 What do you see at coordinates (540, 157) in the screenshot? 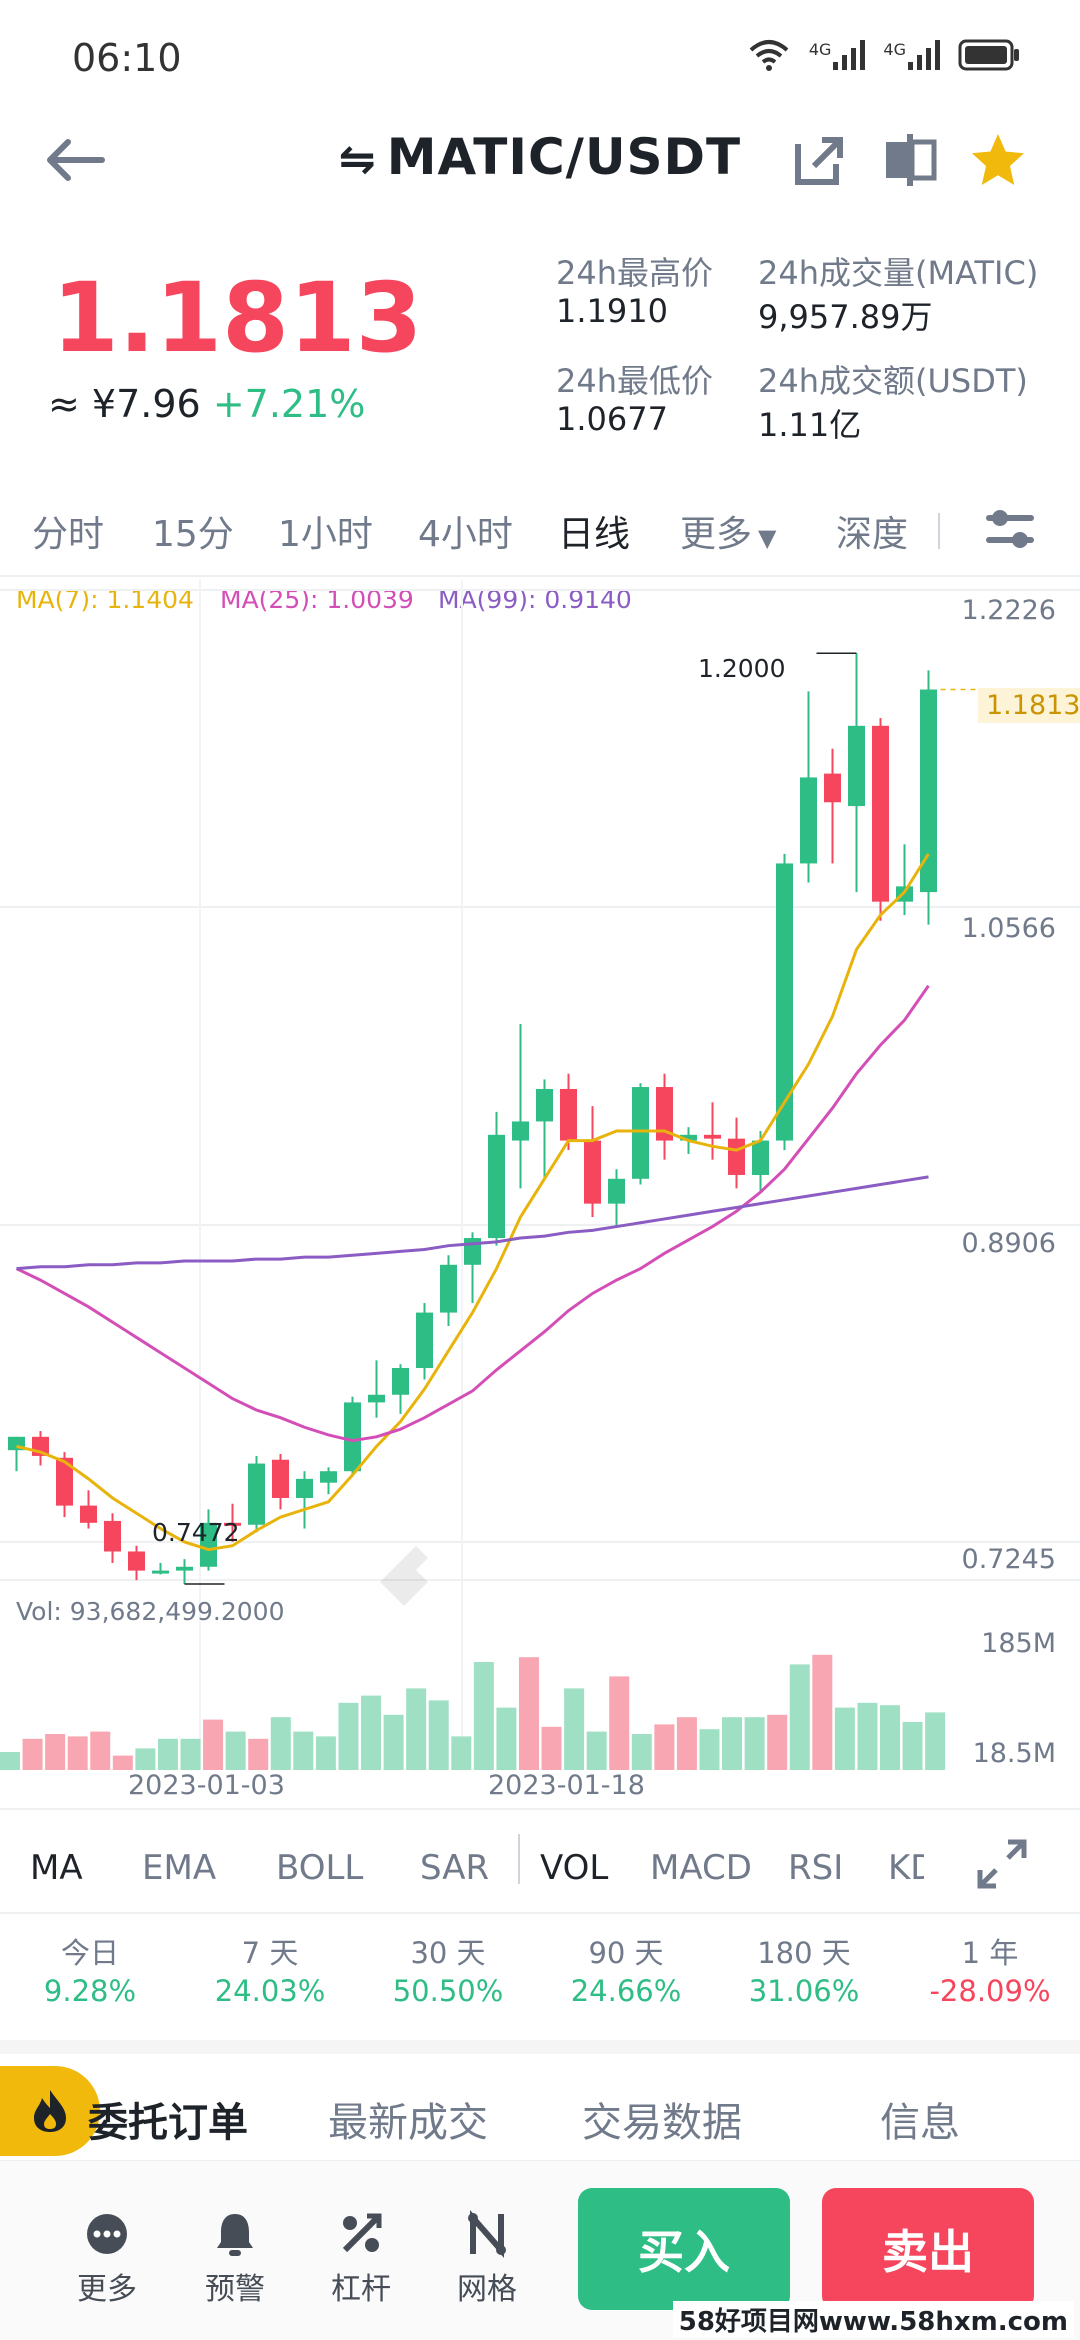
I see `pair-title: ⇋ MATIC/USDT` at bounding box center [540, 157].